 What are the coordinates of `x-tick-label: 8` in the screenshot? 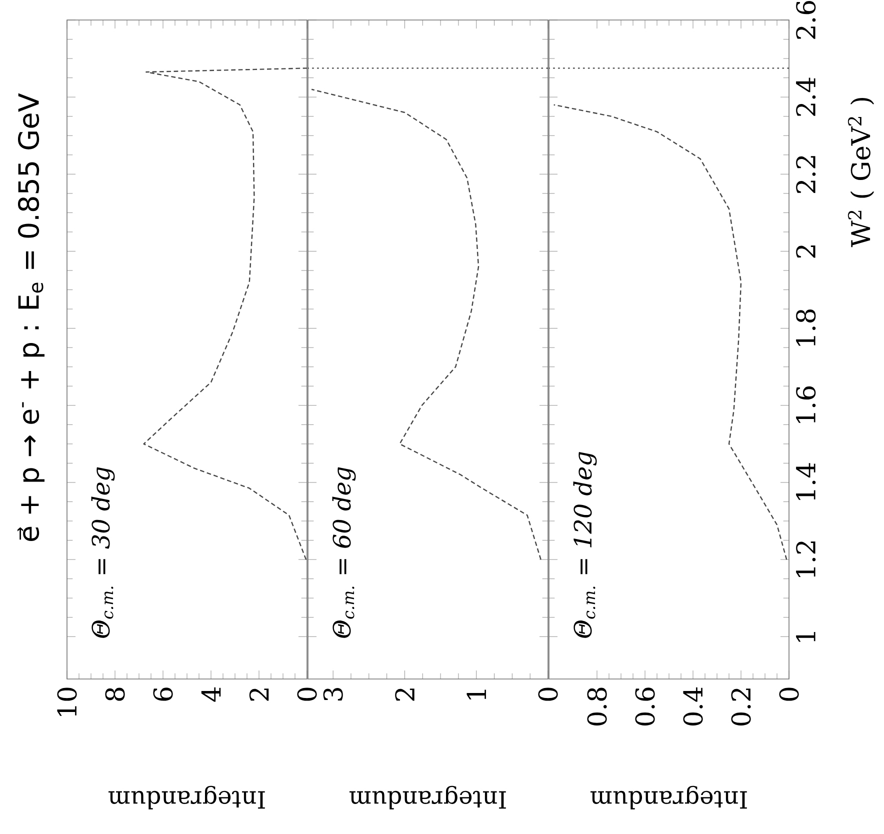 It's located at (115, 694).